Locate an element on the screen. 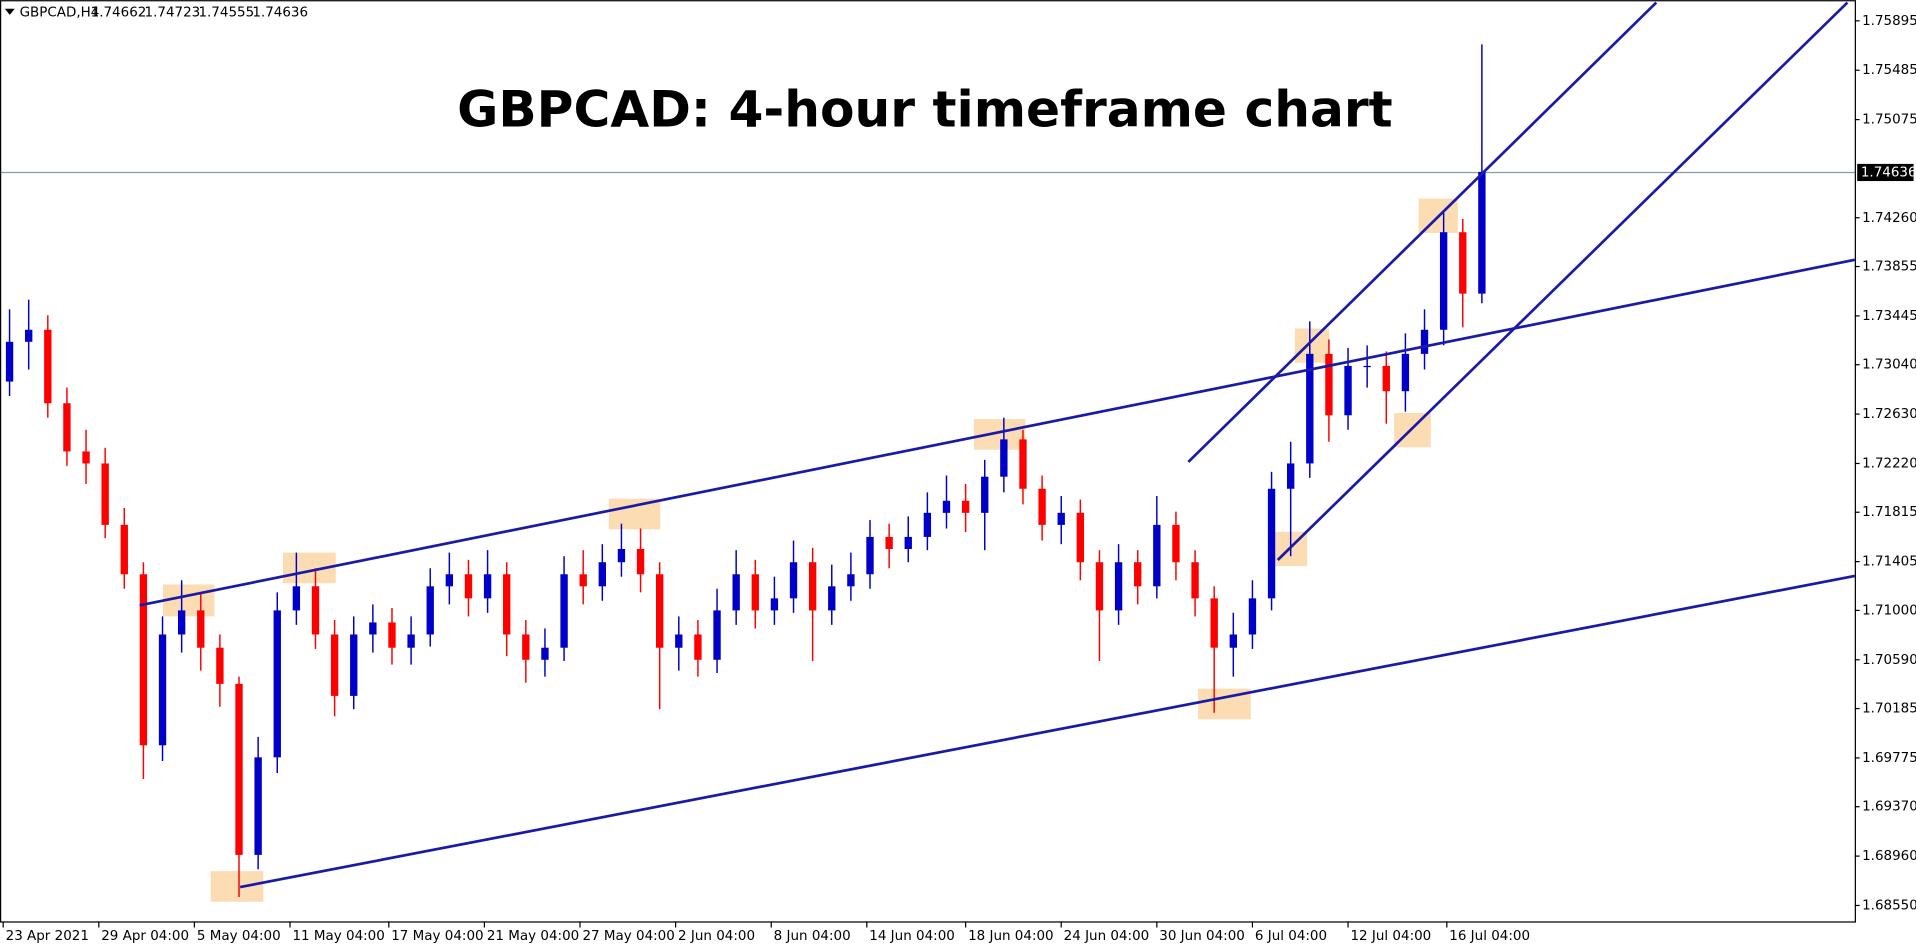 This screenshot has width=1916, height=946. close-value: 1.74636 is located at coordinates (280, 12).